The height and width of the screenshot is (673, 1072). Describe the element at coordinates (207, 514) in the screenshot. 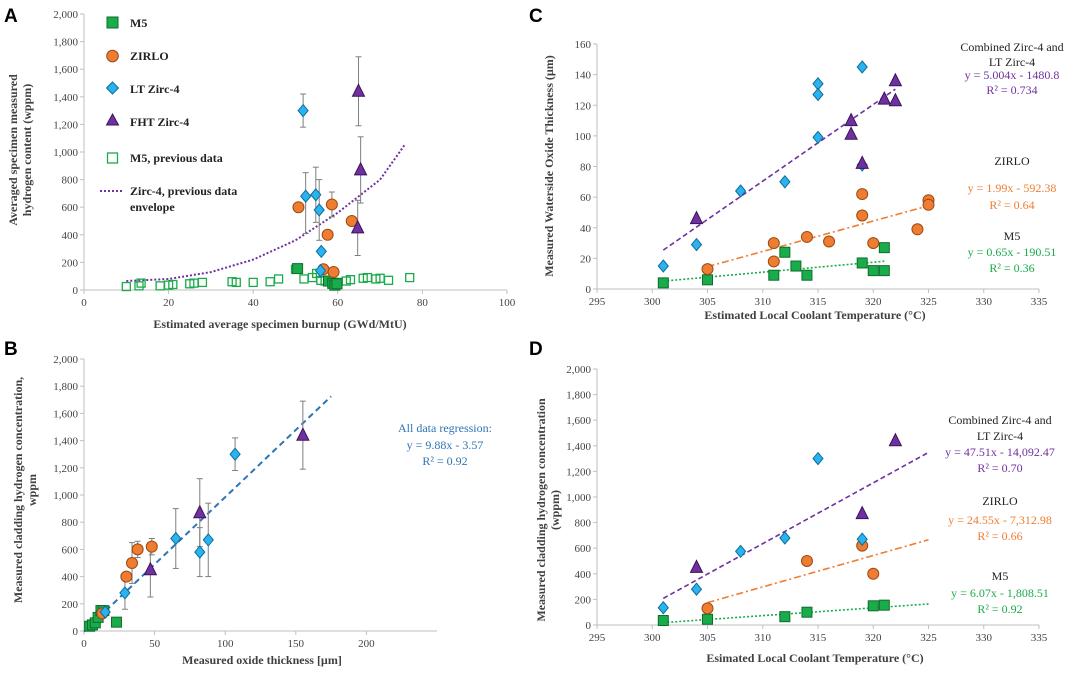

I see `chart-b-regression-line` at that location.